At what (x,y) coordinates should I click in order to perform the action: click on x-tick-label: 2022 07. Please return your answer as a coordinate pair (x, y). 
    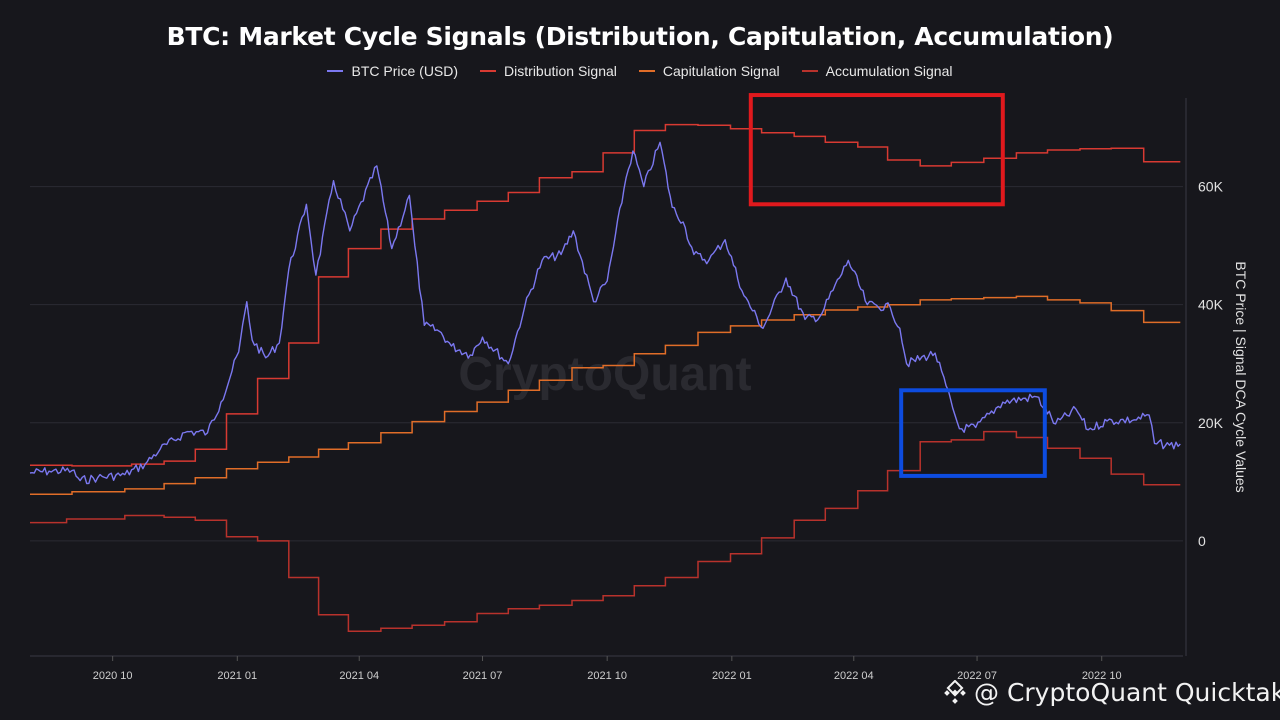
    Looking at the image, I should click on (977, 676).